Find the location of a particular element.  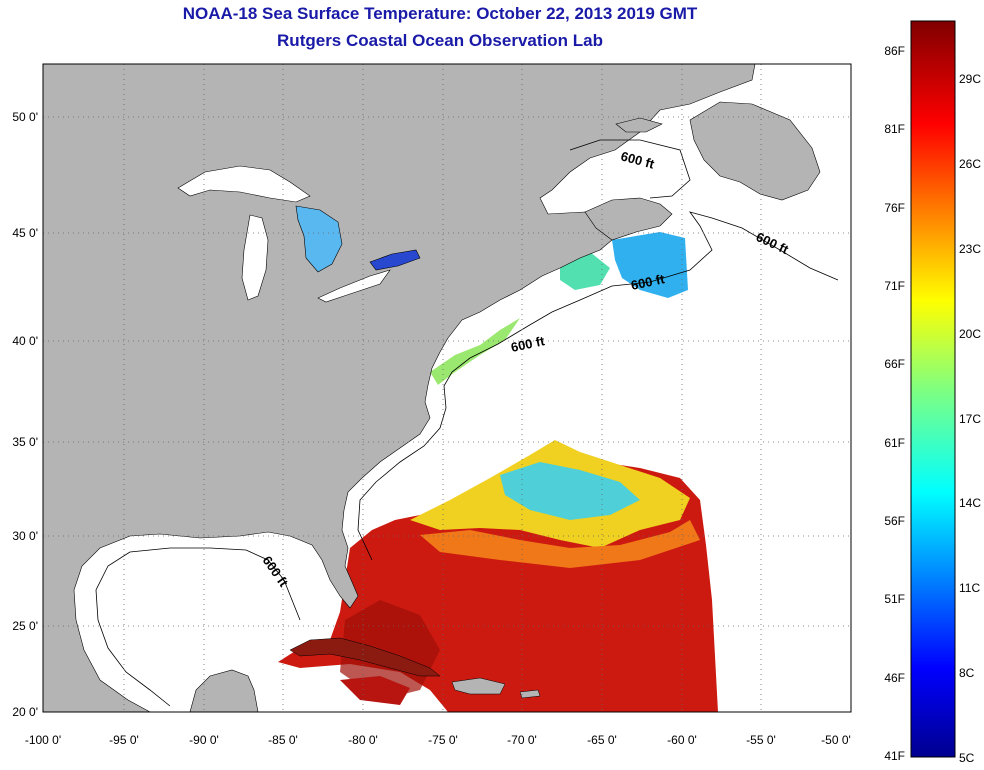

celsius-label: 11C is located at coordinates (969, 588).